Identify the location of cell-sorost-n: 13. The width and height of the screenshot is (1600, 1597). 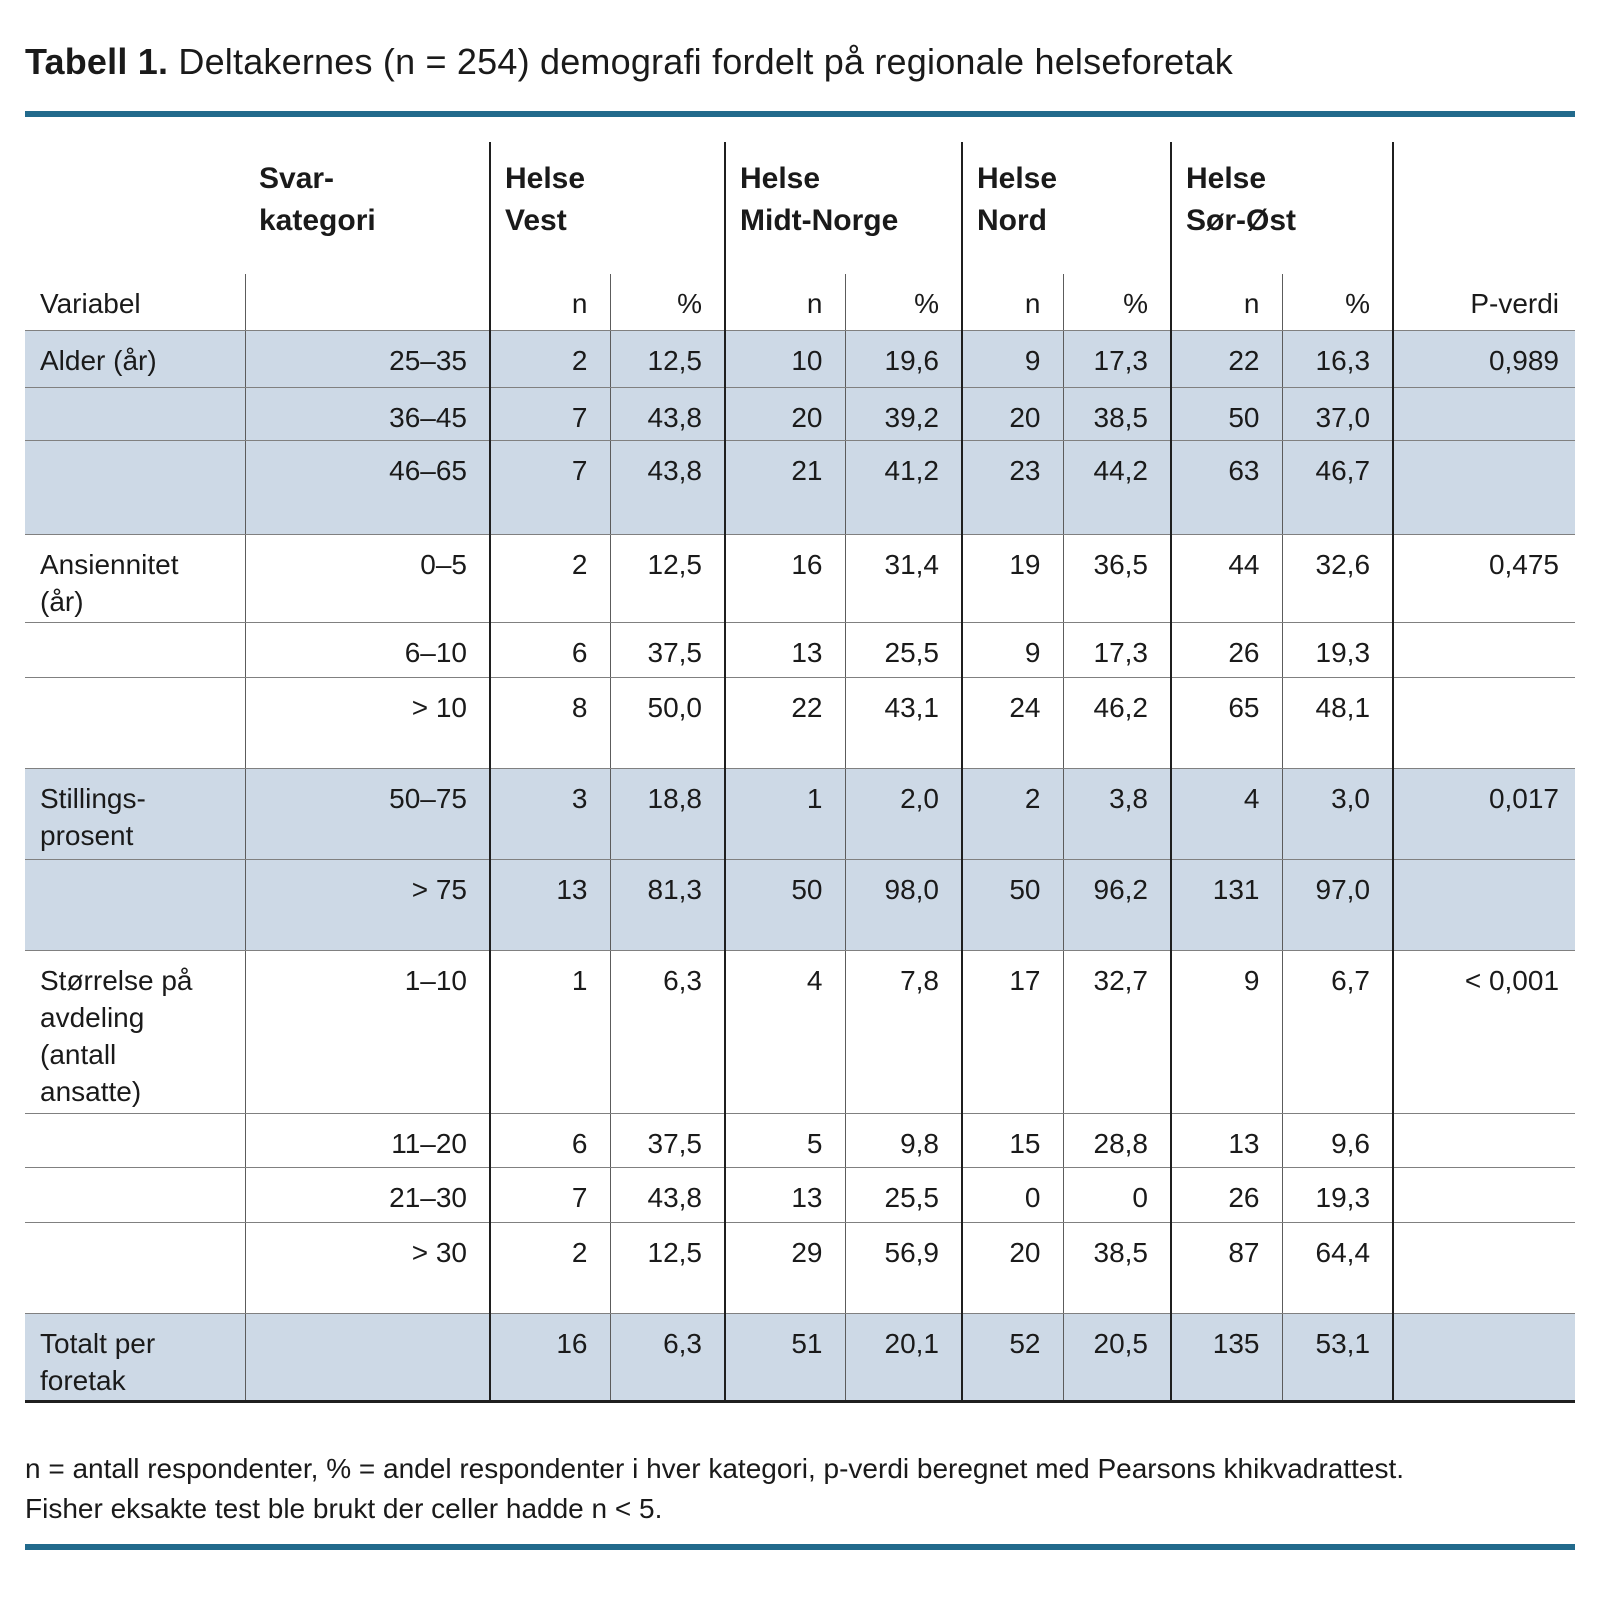
(1226, 1140).